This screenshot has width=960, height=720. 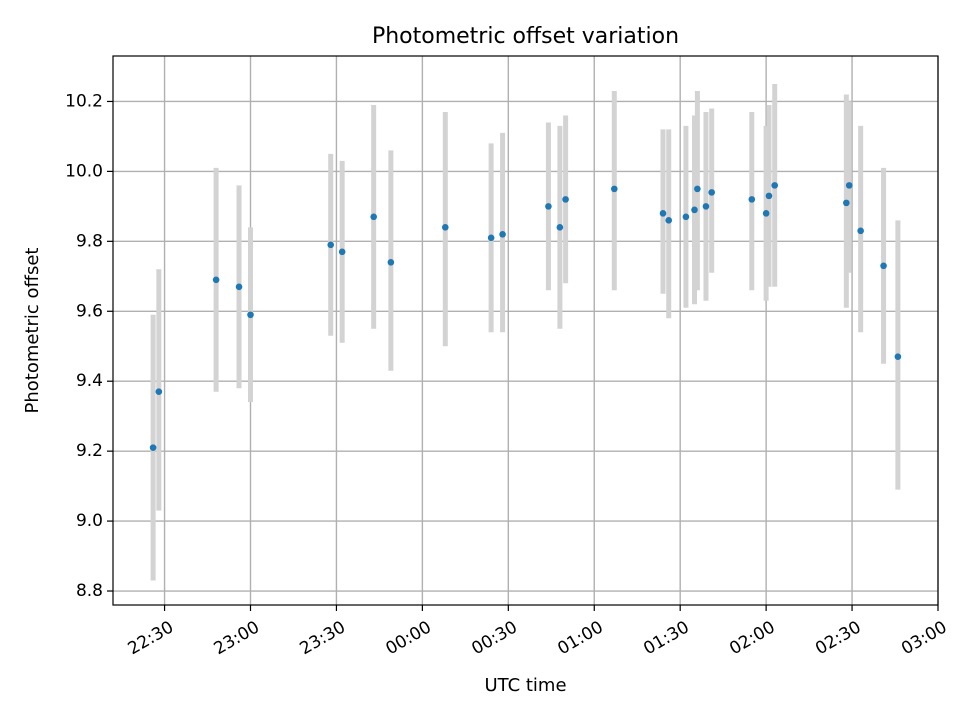 I want to click on x-tick-label: 00:00, so click(x=408, y=638).